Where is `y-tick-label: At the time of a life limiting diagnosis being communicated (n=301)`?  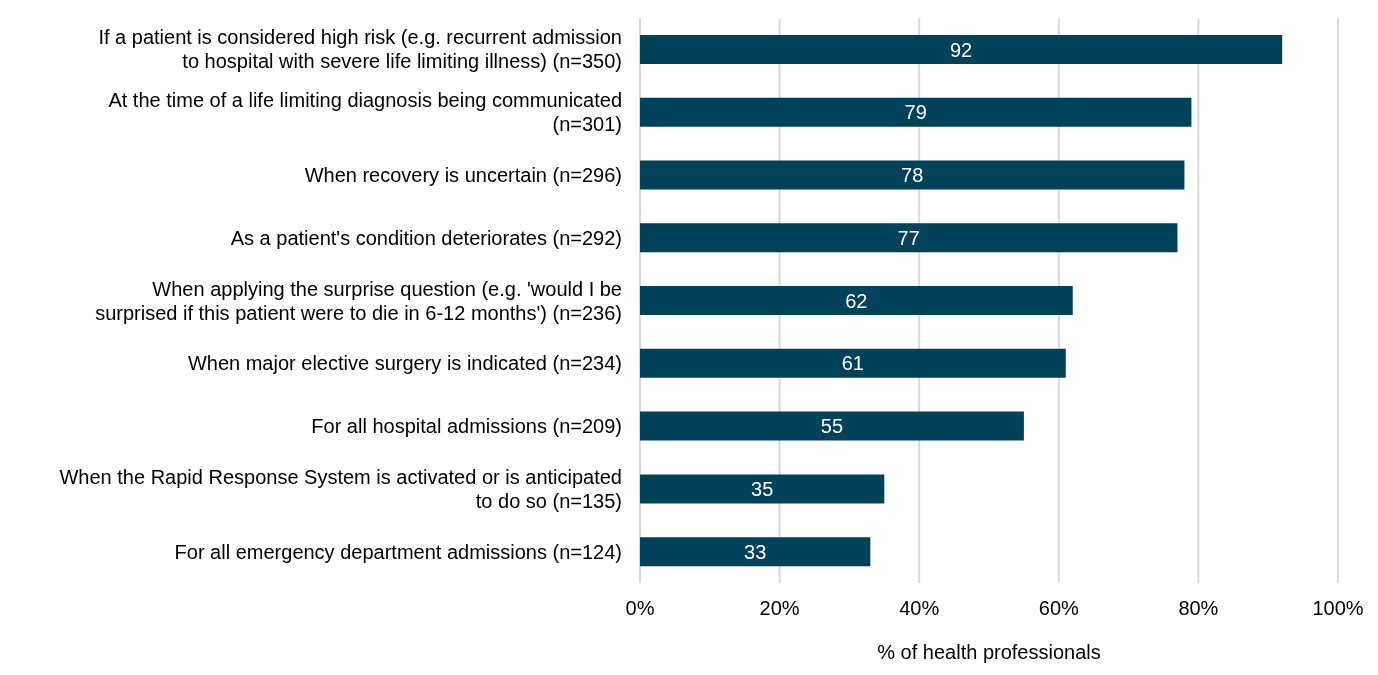 y-tick-label: At the time of a life limiting diagnosis being communicated (n=301) is located at coordinates (365, 112).